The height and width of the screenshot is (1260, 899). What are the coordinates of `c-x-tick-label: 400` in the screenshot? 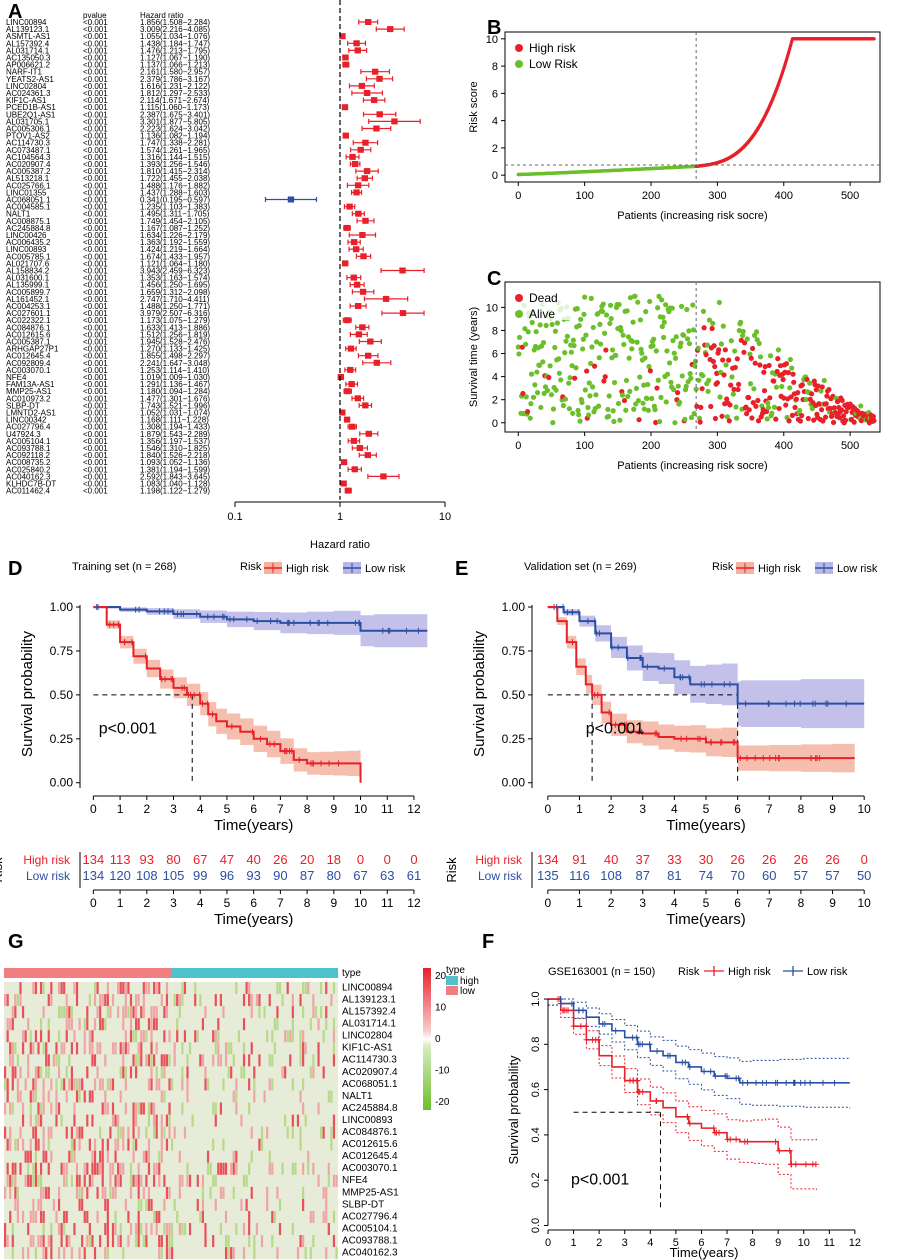 It's located at (784, 446).